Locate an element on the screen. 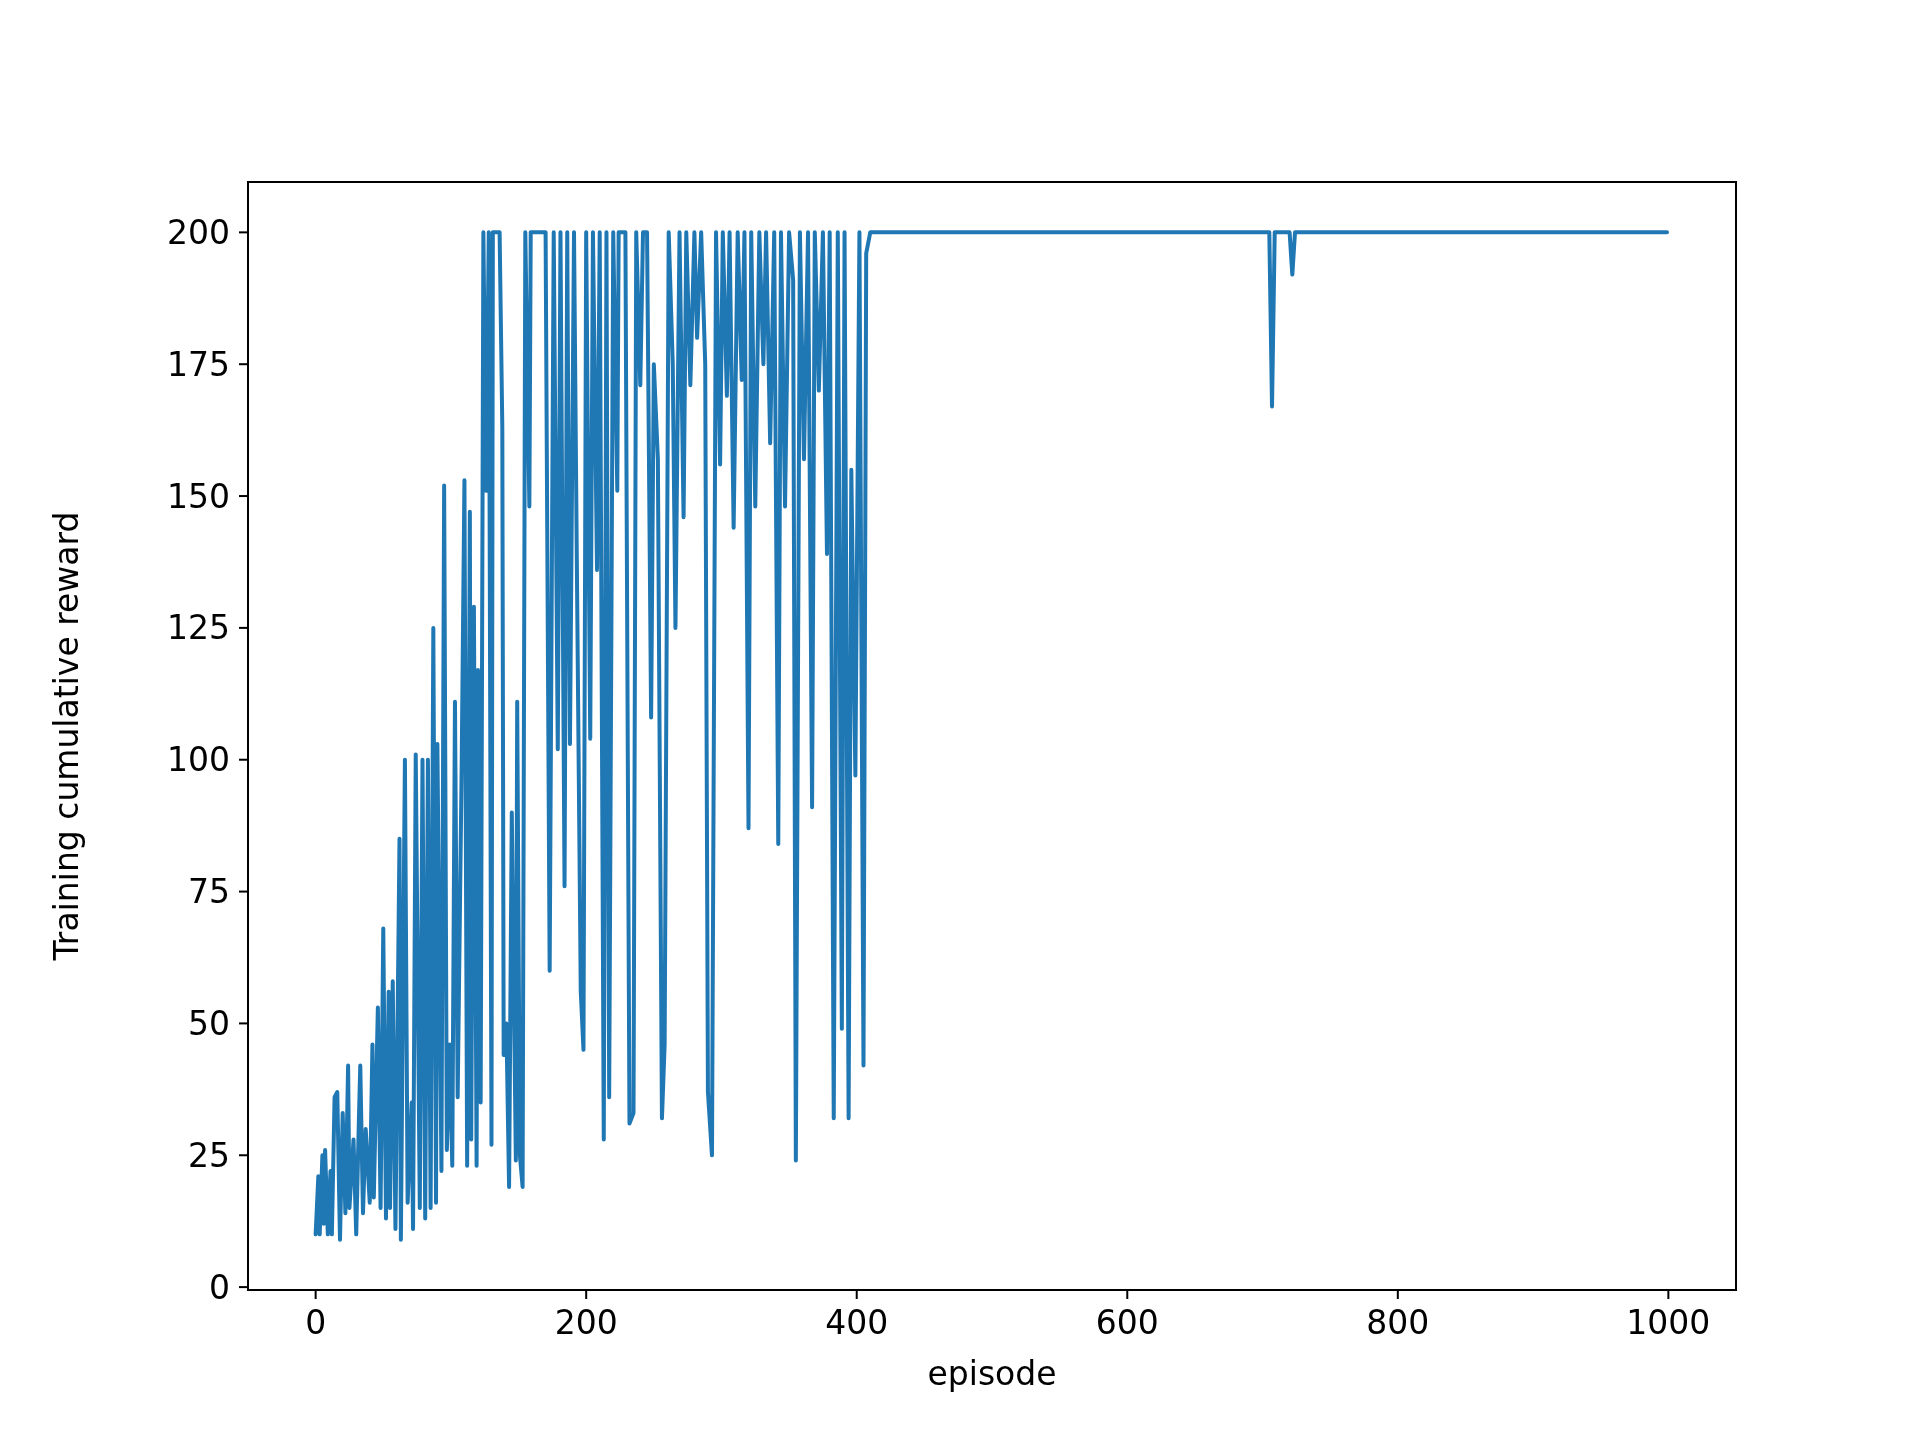  x-tick-label: 200 is located at coordinates (586, 1322).